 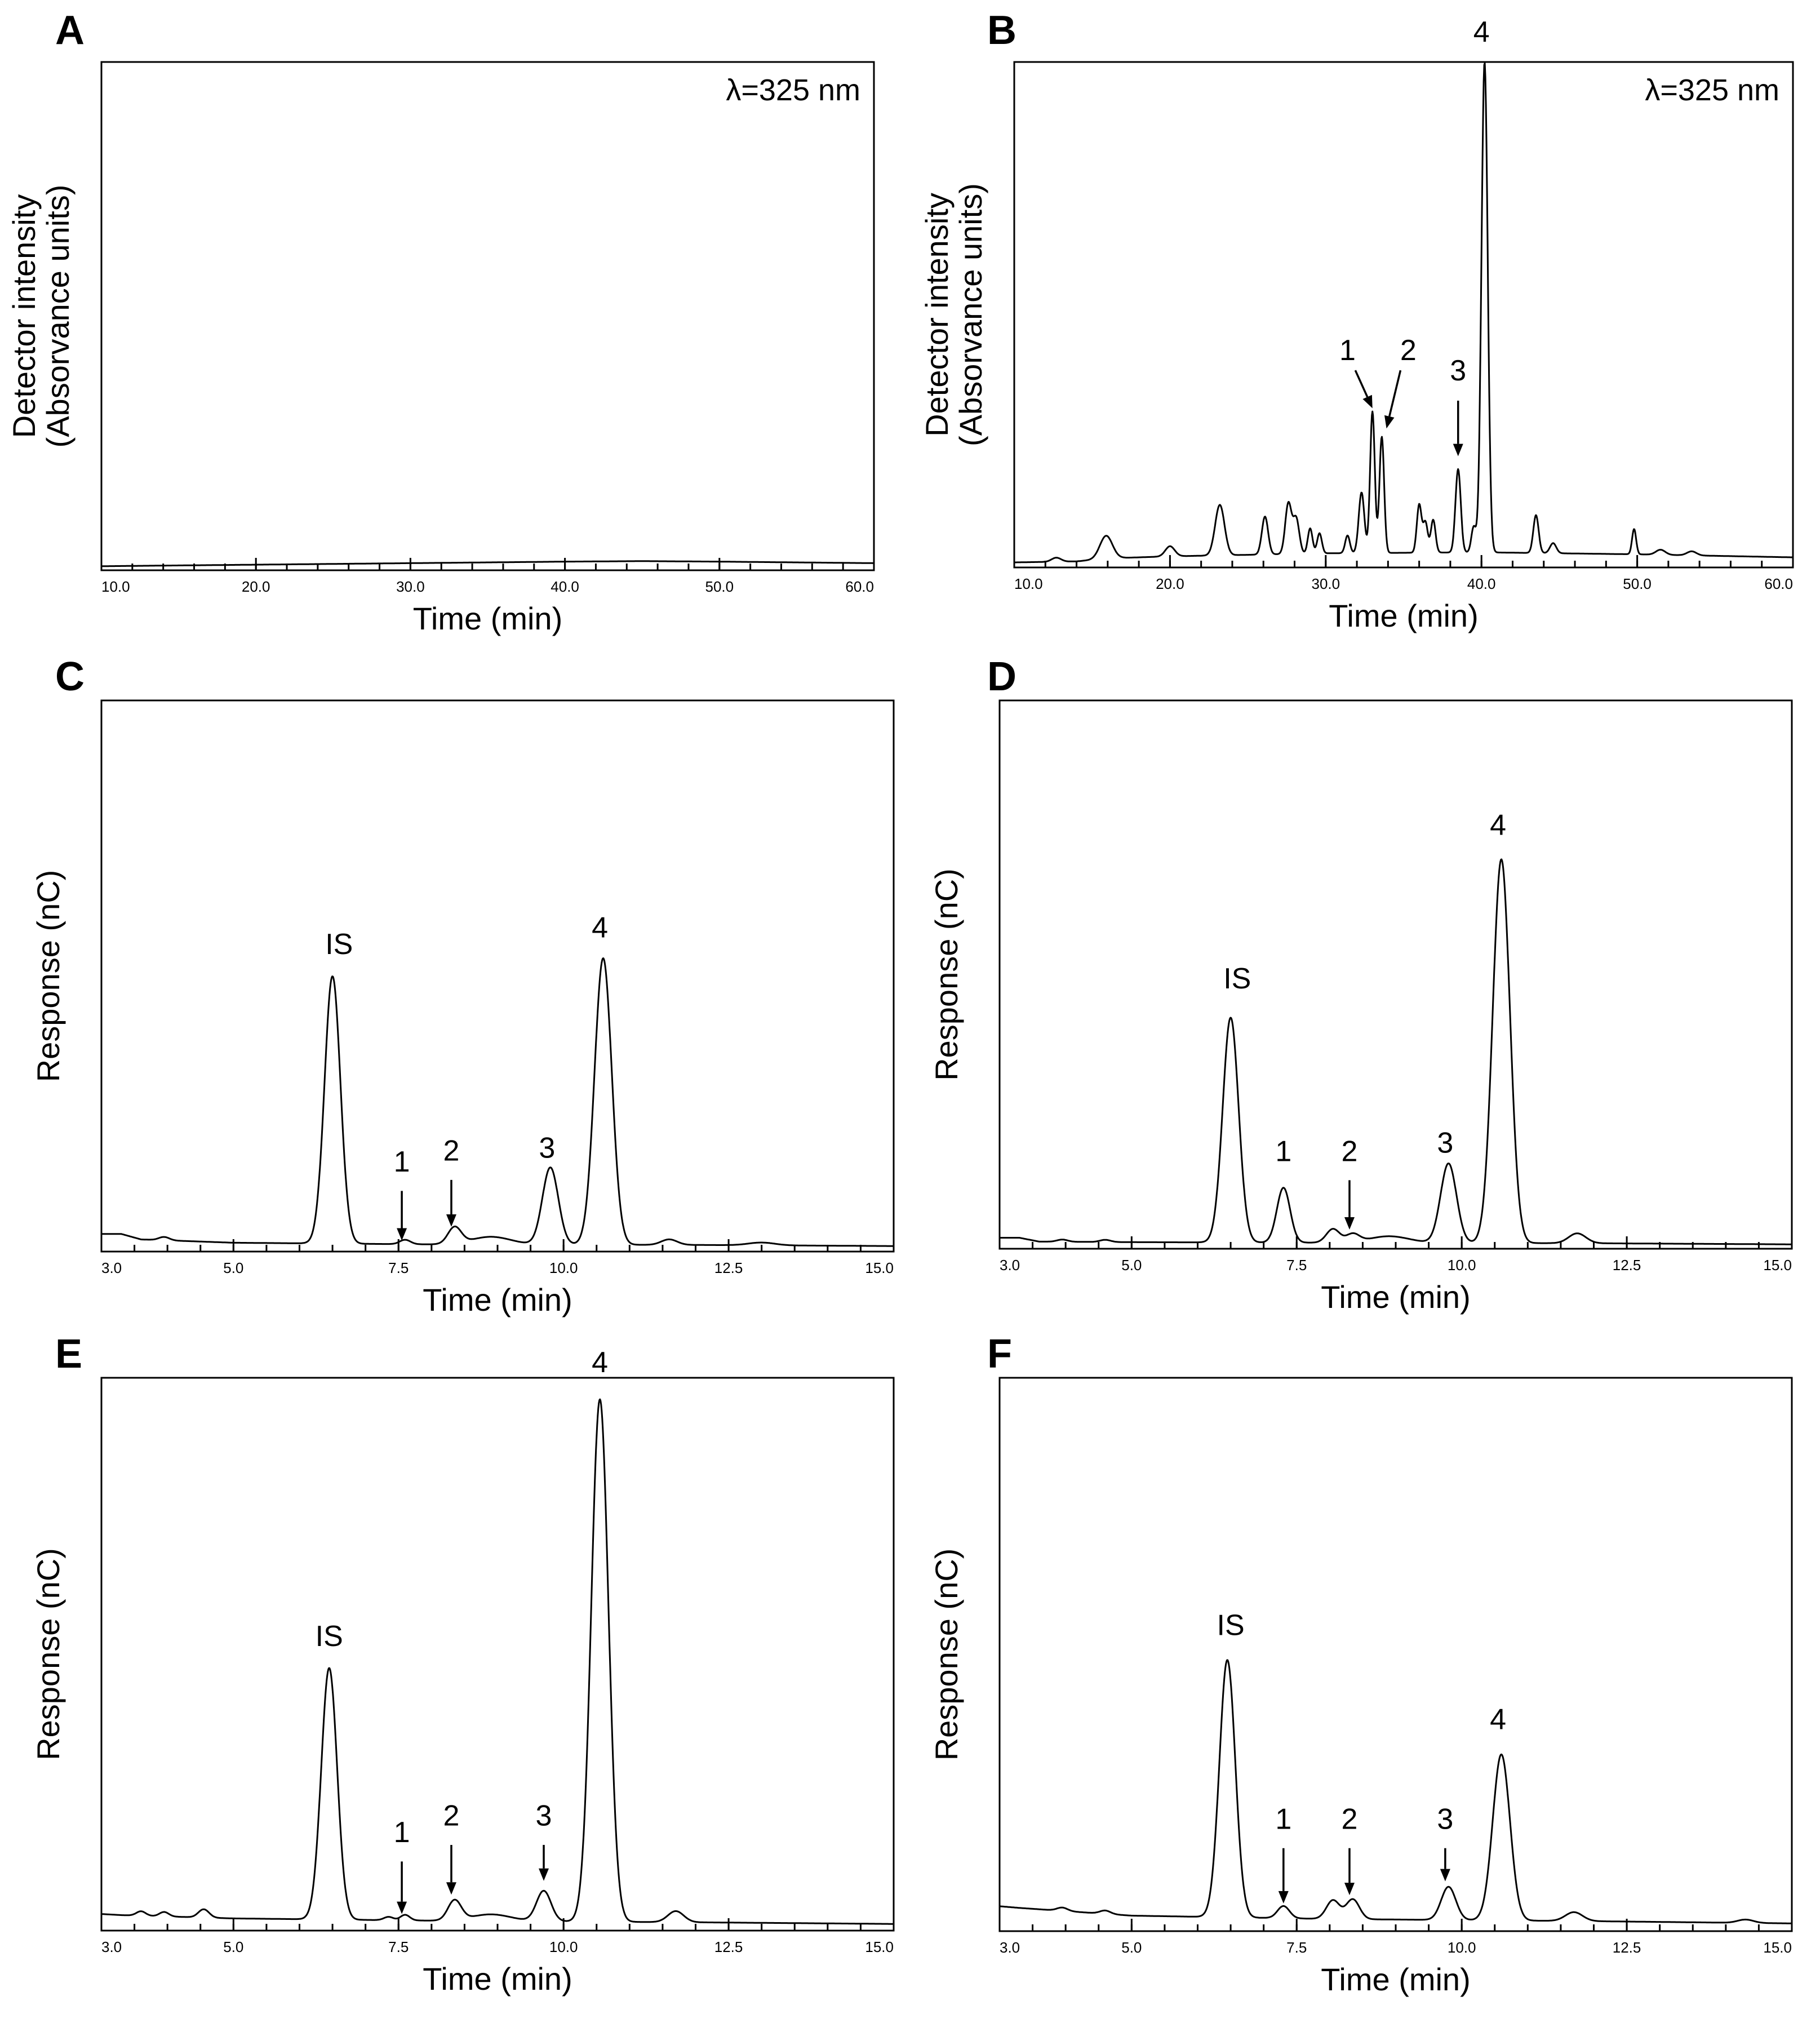 I want to click on panel-letter: C, so click(x=70, y=676).